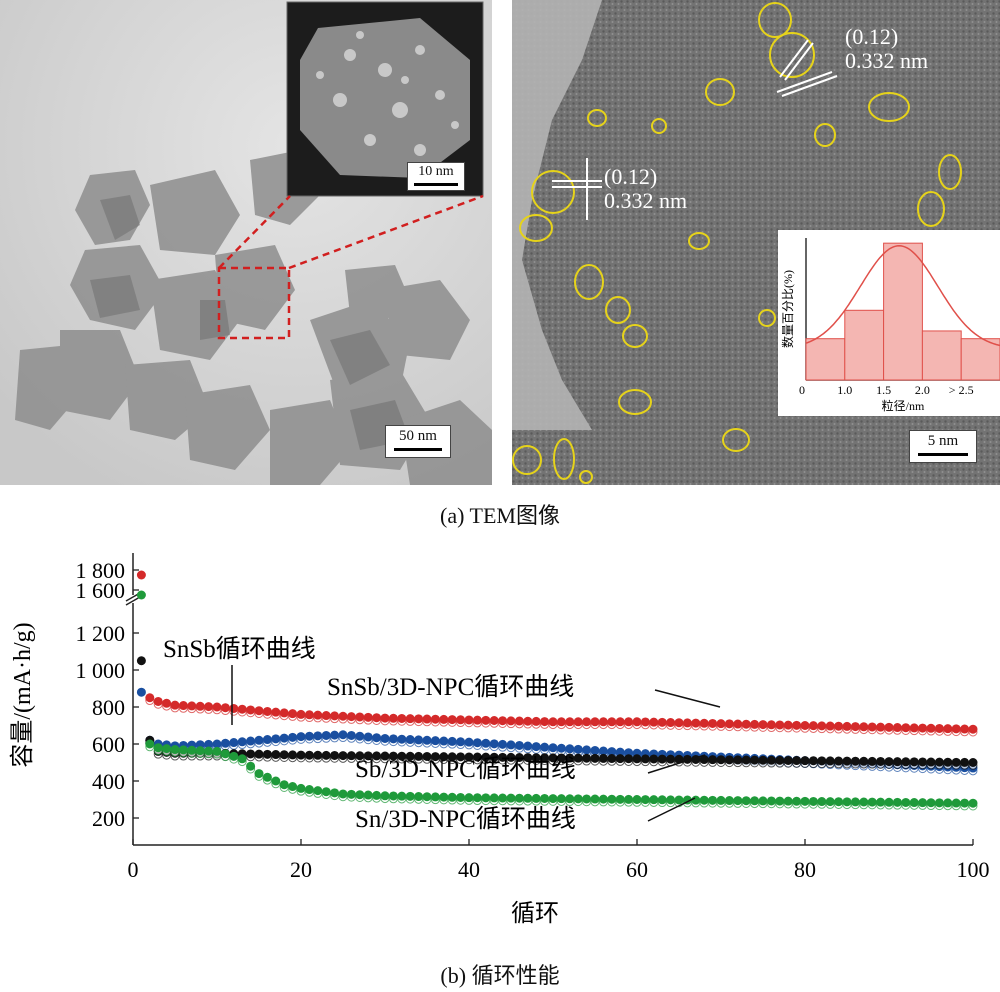  I want to click on histogram-xtick: 1.0, so click(844, 390).